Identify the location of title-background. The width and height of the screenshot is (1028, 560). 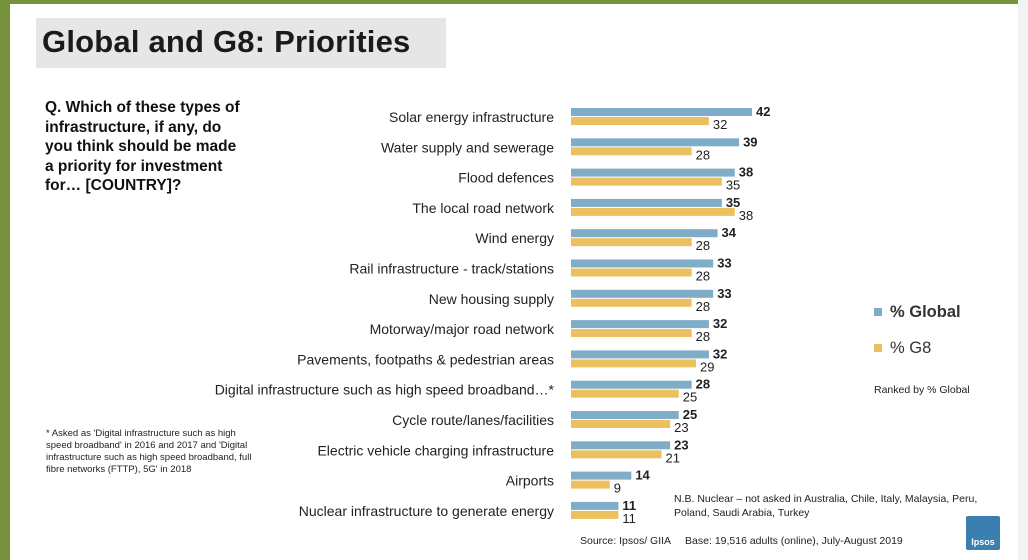
(241, 43).